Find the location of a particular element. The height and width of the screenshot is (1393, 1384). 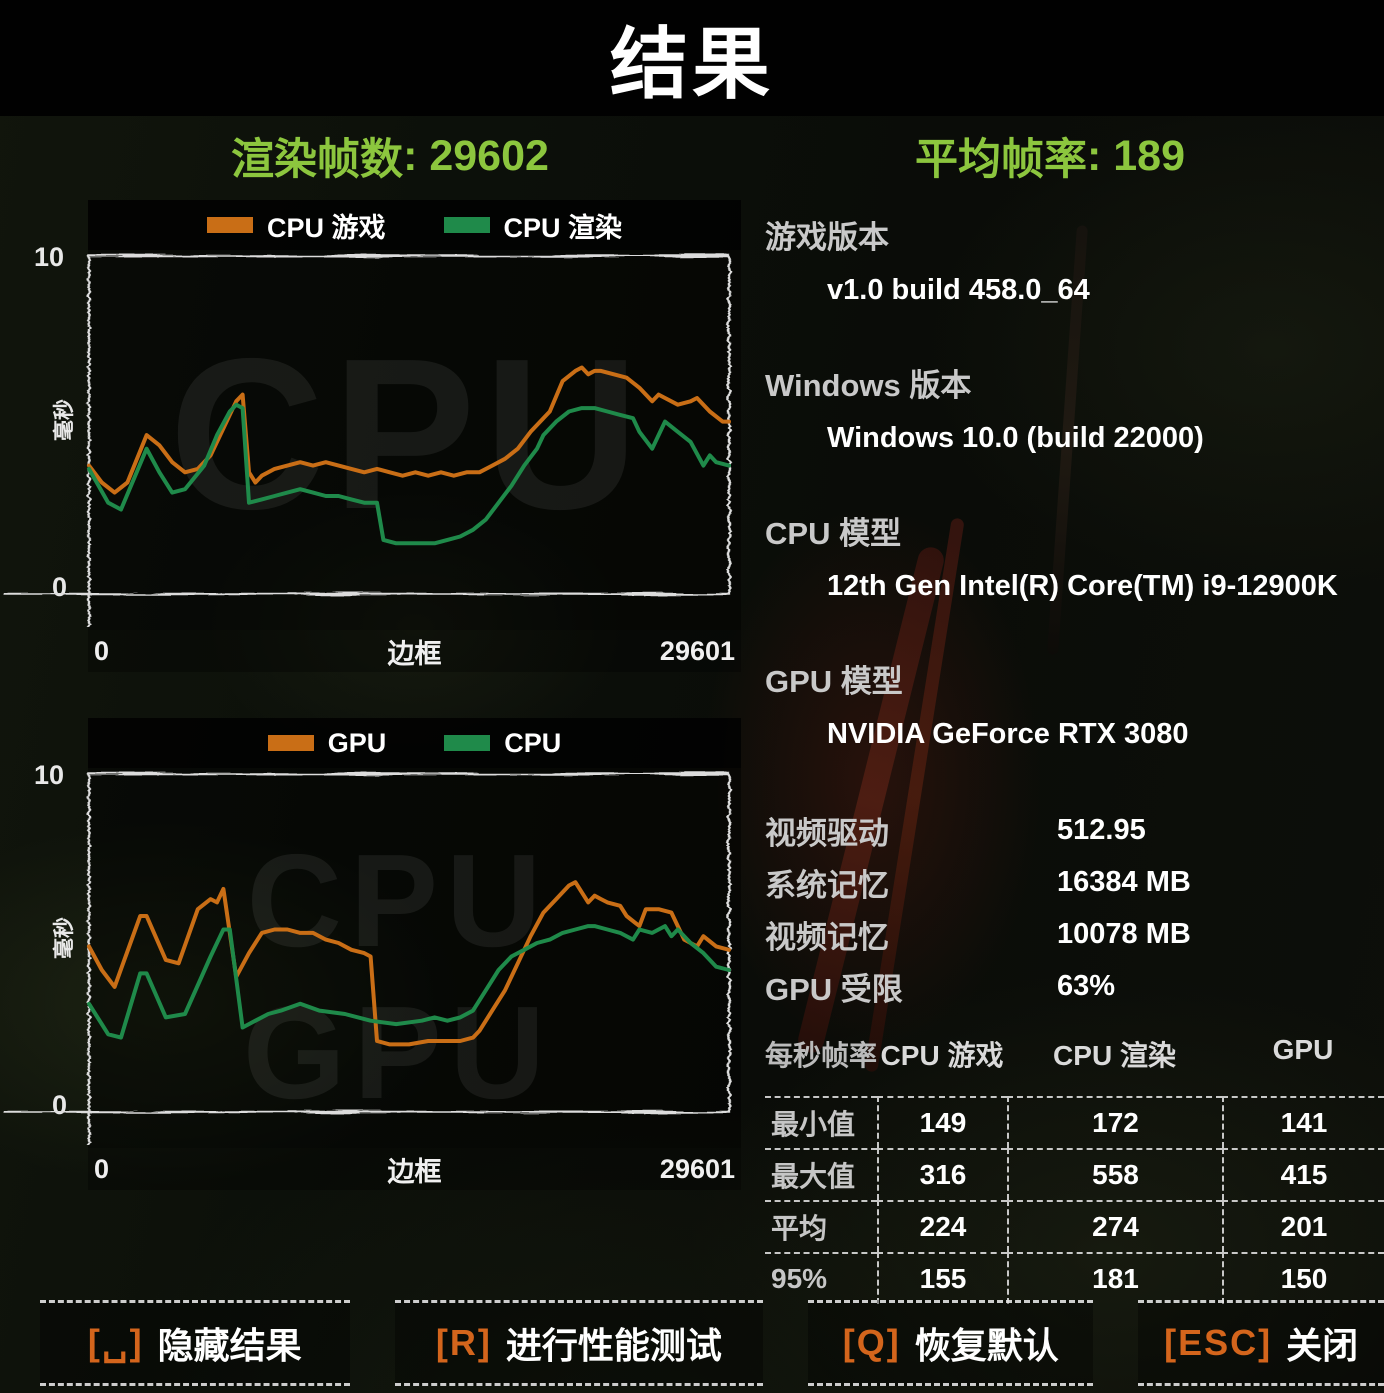

legend-label: CPU is located at coordinates (533, 742).